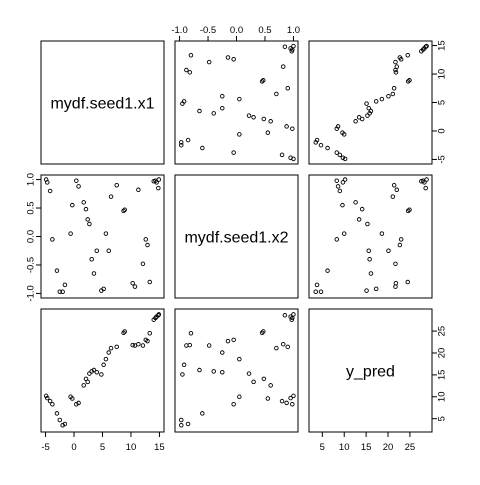 The width and height of the screenshot is (480, 485). Describe the element at coordinates (322, 447) in the screenshot. I see `tick-label: 5` at that location.